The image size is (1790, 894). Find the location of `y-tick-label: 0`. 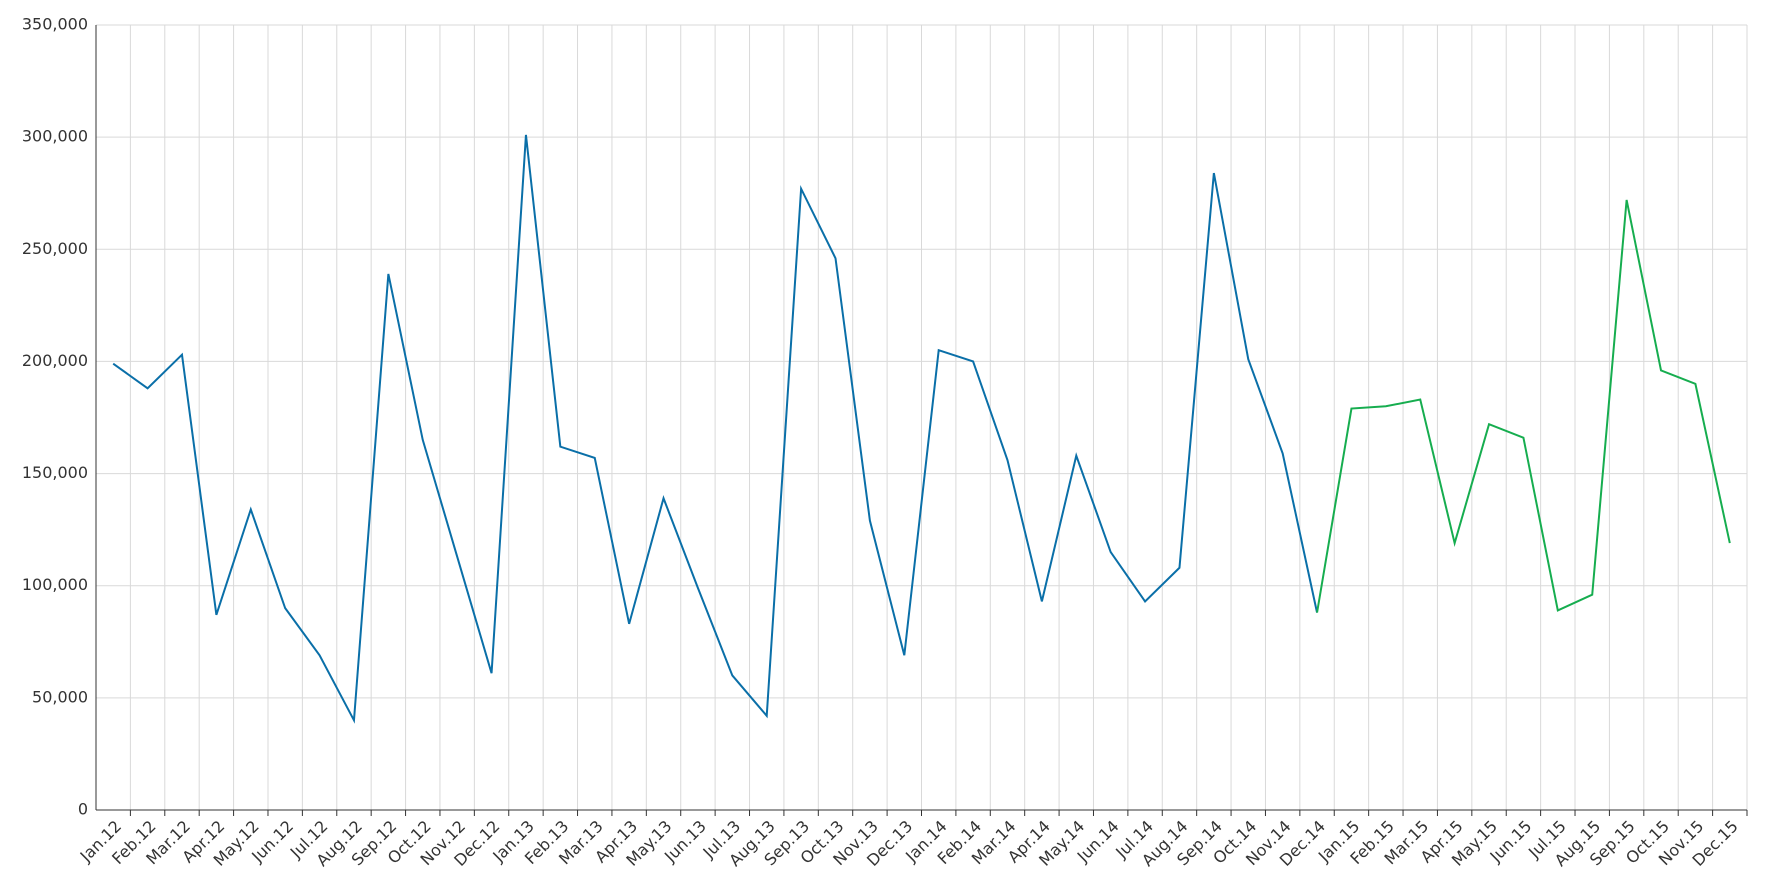

y-tick-label: 0 is located at coordinates (83, 809).